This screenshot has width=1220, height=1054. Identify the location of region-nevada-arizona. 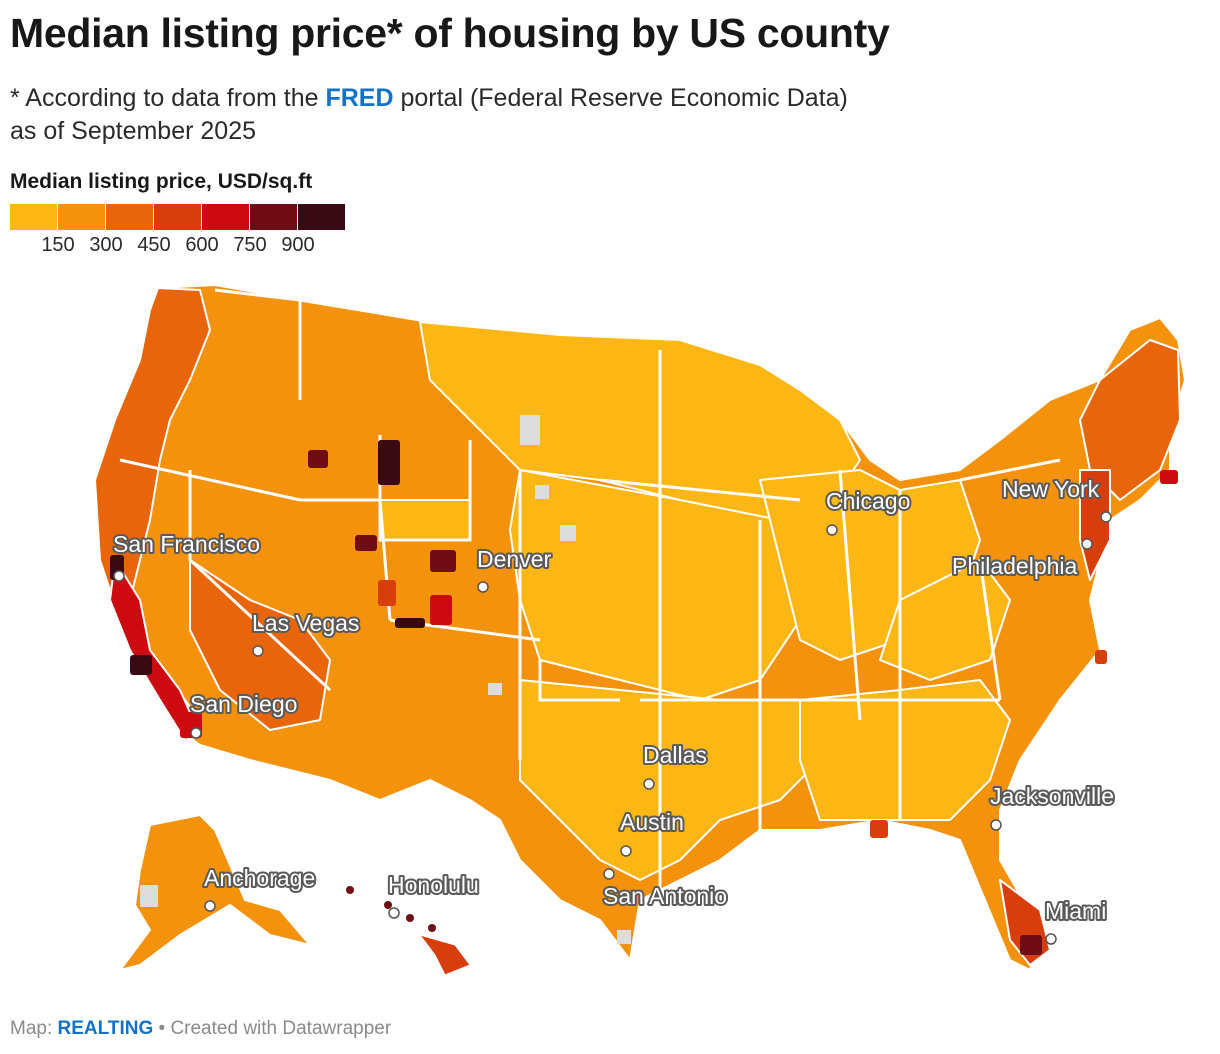
(260, 645).